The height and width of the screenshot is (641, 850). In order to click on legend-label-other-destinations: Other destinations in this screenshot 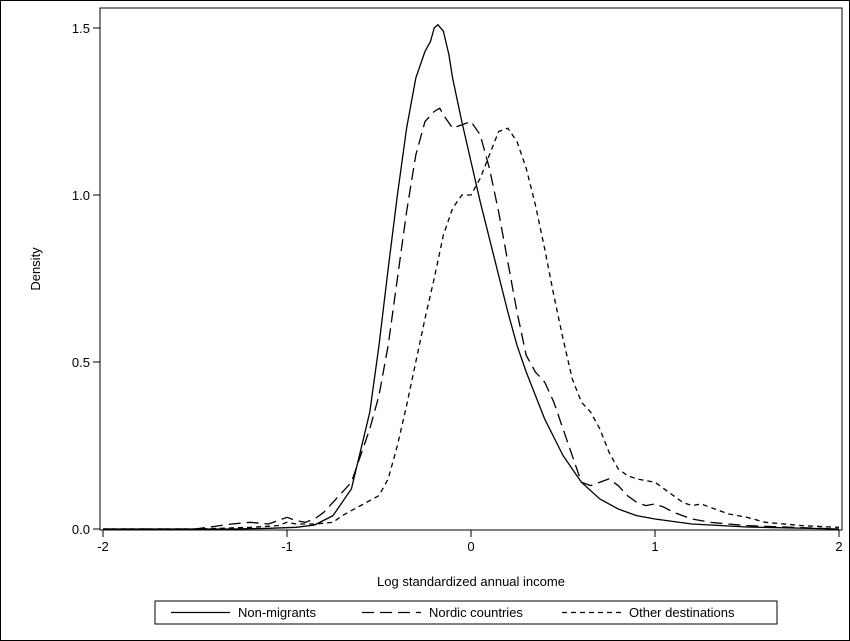, I will do `click(682, 612)`.